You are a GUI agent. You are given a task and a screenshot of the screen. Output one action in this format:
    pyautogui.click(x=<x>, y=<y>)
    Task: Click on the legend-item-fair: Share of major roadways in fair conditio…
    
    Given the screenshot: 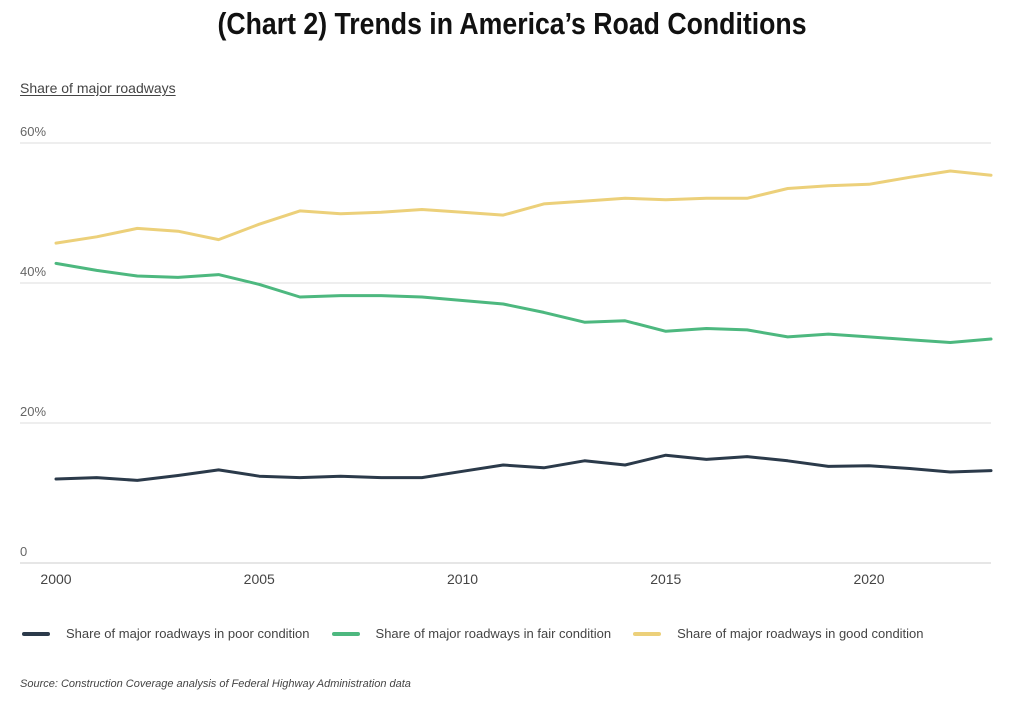 What is the action you would take?
    pyautogui.click(x=471, y=633)
    